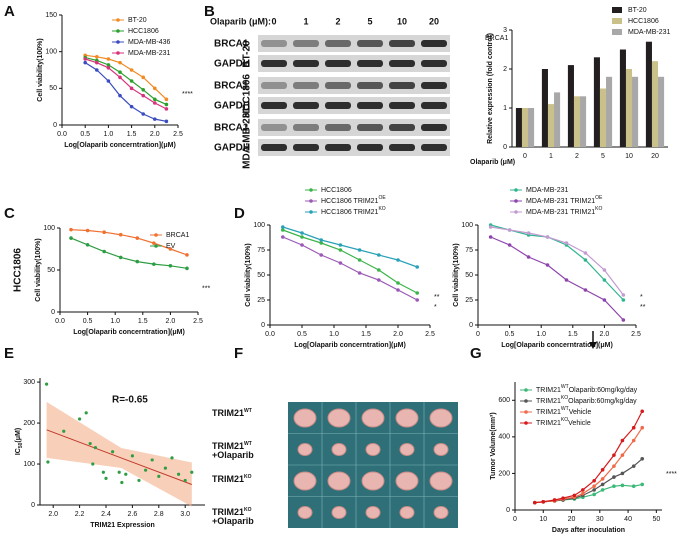  Describe the element at coordinates (579, 423) in the screenshot. I see `text-part: Vehicle` at that location.